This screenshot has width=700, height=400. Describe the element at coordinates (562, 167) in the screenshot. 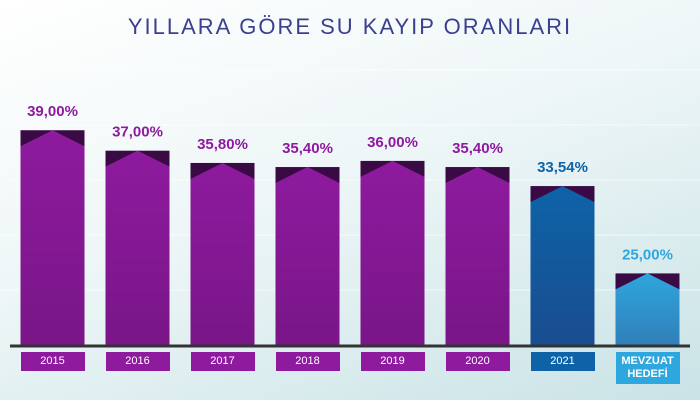

I see `value-label: 33,54%` at that location.